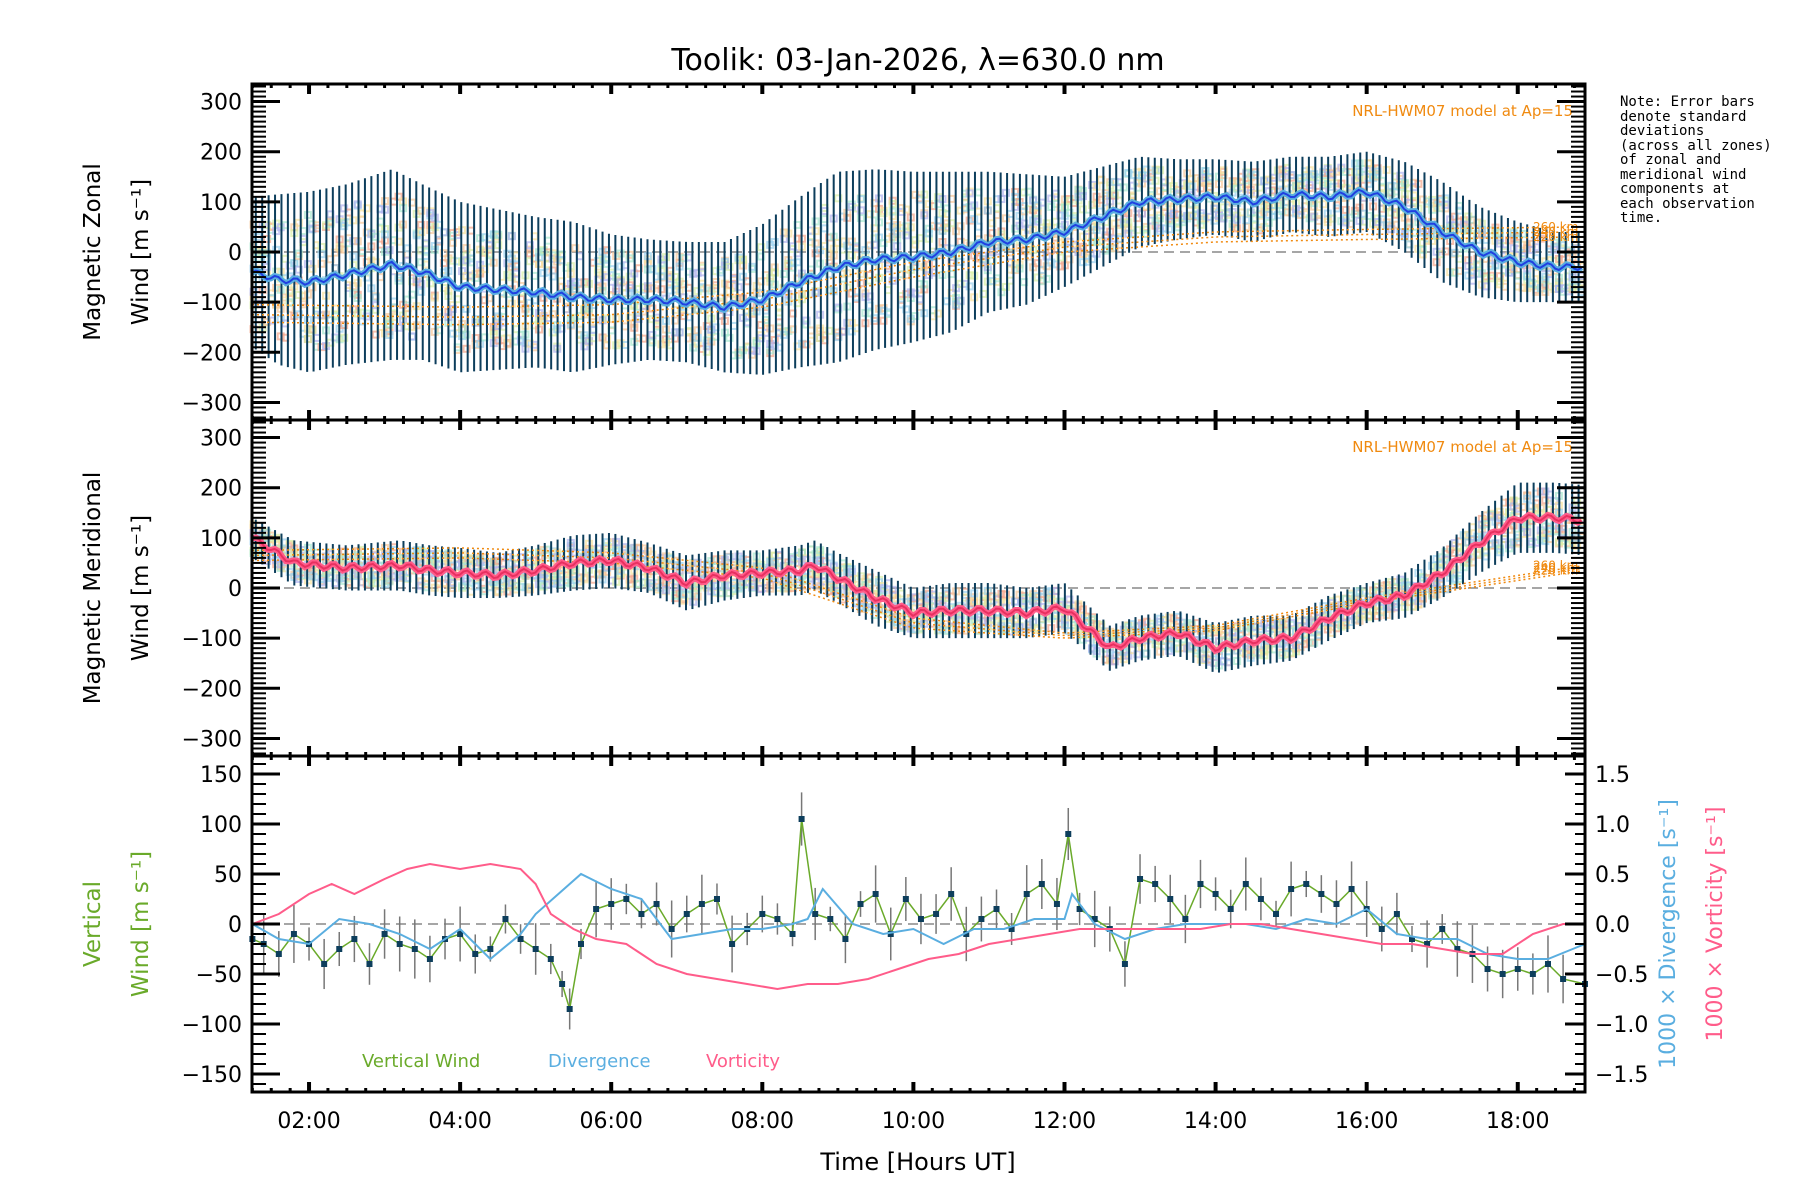  I want to click on model-line-260-km, so click(916, 267).